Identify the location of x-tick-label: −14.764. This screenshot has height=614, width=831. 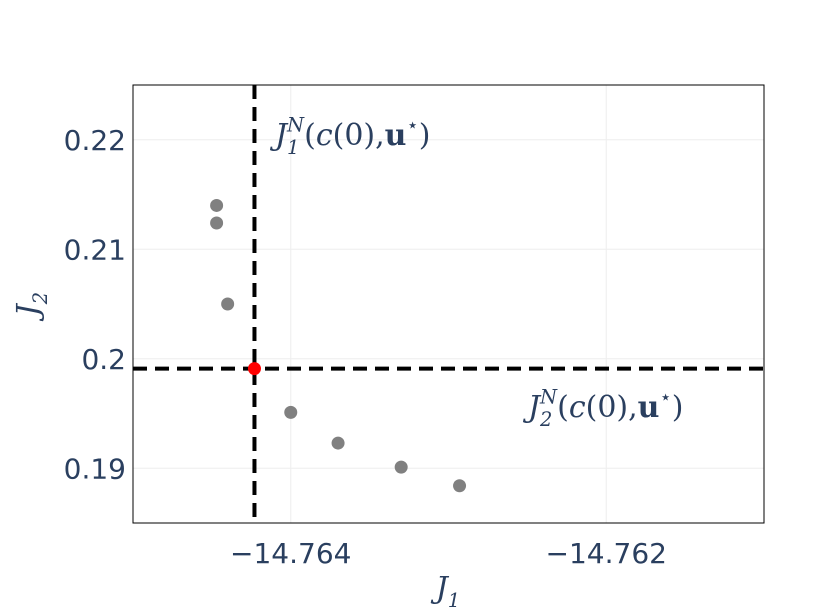
(290, 553).